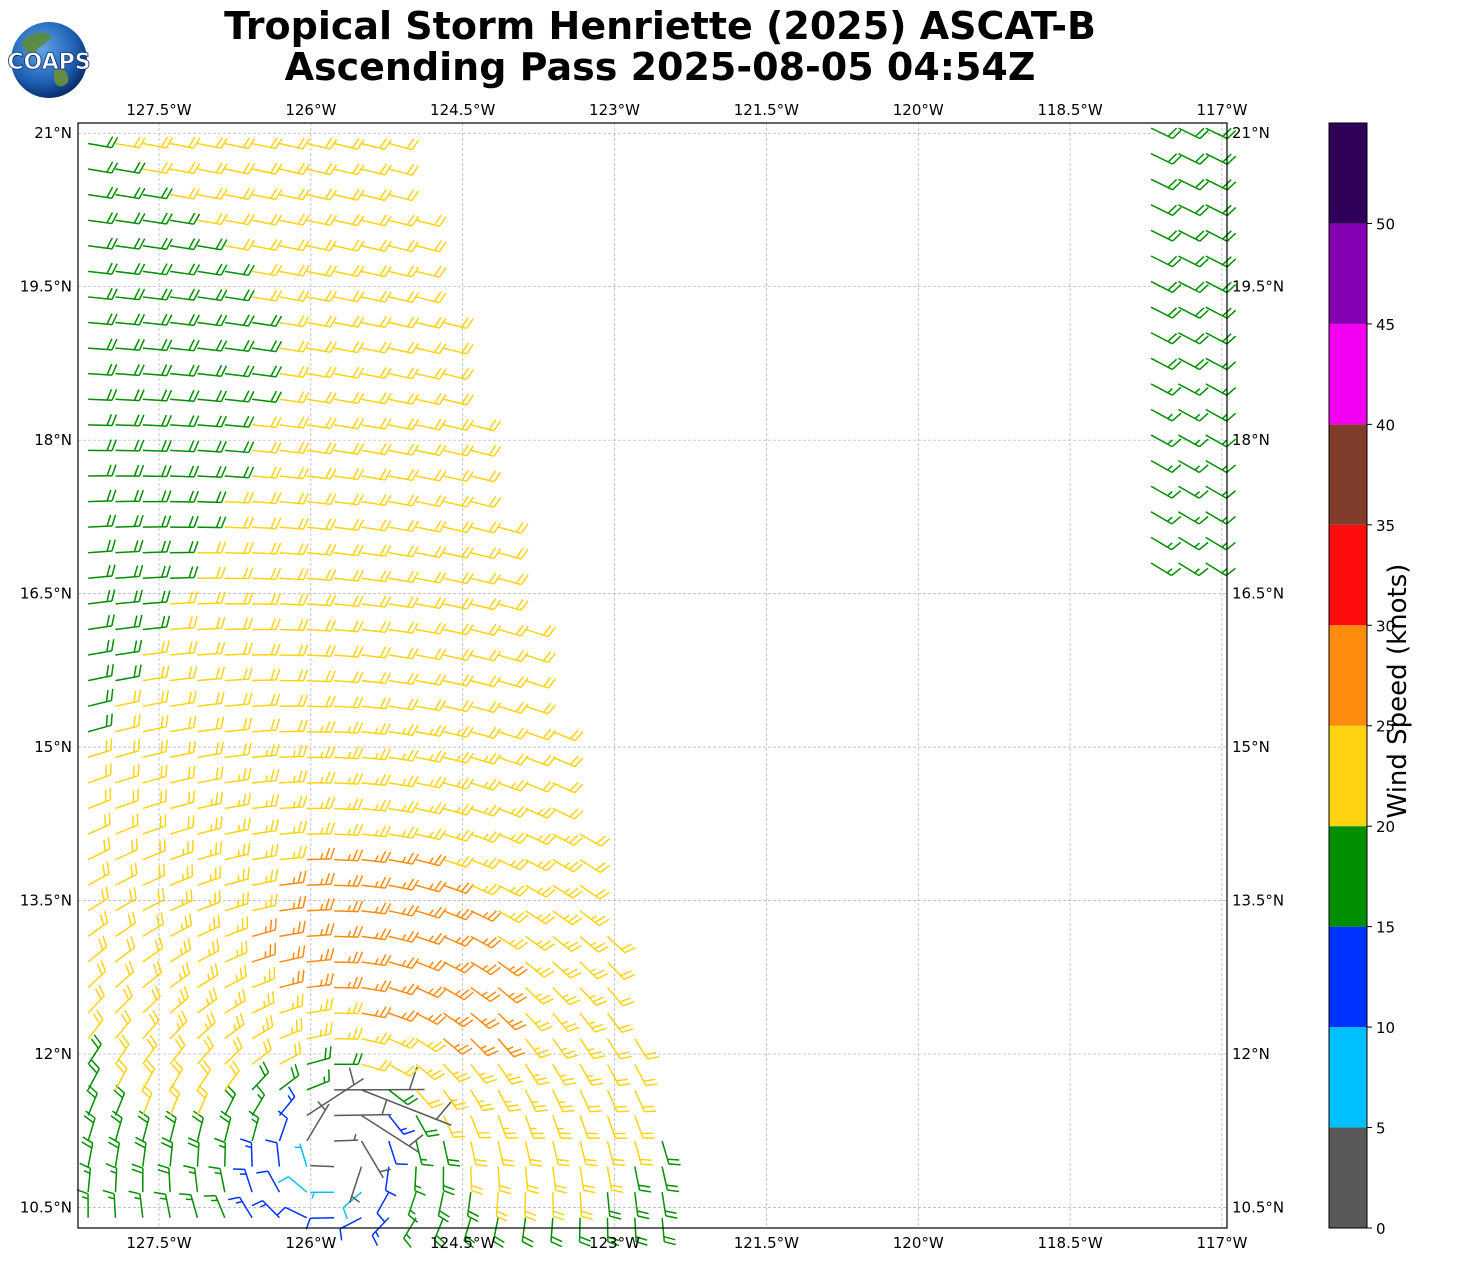 The height and width of the screenshot is (1264, 1466). I want to click on colorbar-tick-label: 40, so click(1385, 425).